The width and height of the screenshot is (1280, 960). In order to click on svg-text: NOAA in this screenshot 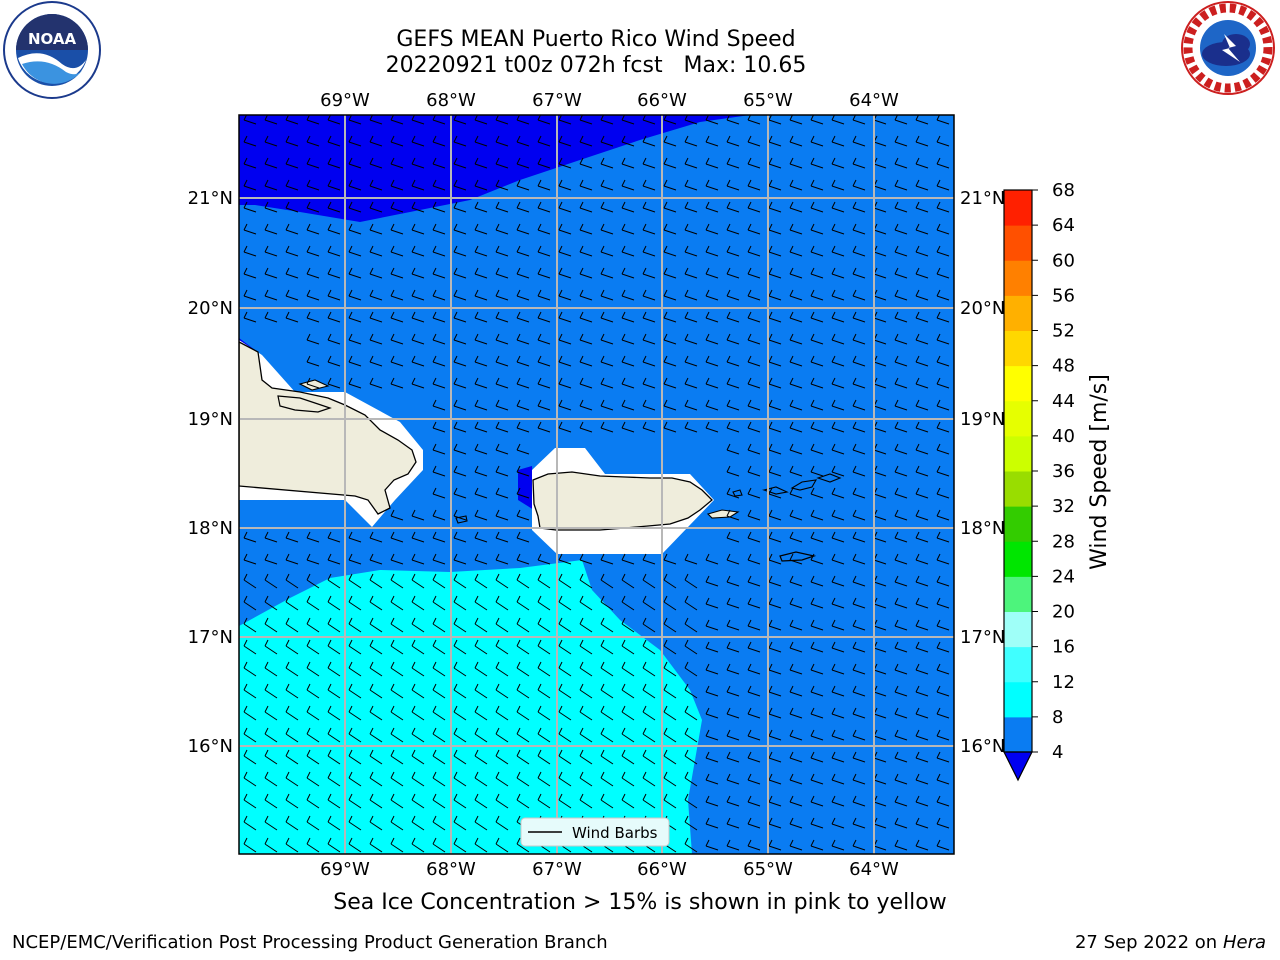, I will do `click(52, 39)`.